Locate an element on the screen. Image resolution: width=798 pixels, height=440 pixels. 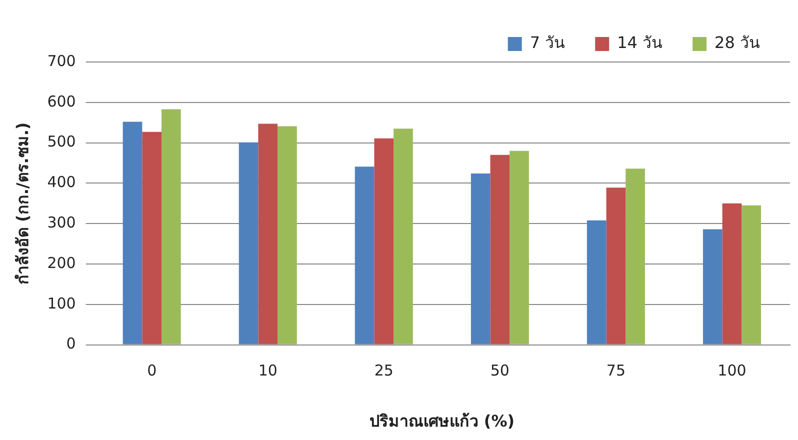
x-axis-title: ปริมาณเศษแก้ว (%) is located at coordinates (442, 421).